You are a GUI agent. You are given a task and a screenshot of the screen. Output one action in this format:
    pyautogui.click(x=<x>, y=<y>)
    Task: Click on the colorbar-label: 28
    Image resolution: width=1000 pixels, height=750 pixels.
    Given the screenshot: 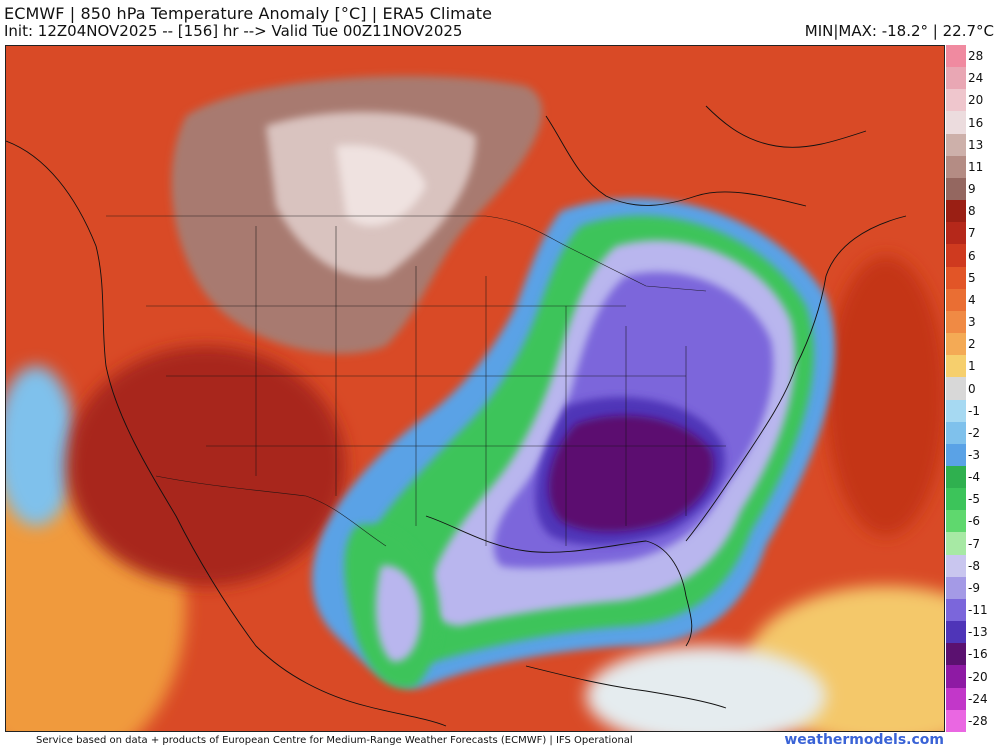 What is the action you would take?
    pyautogui.click(x=976, y=56)
    